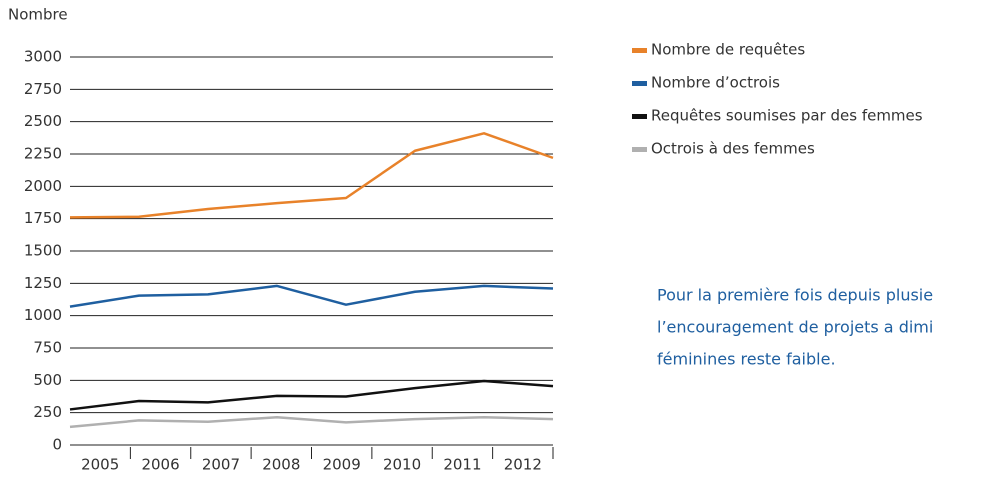 Image resolution: width=990 pixels, height=477 pixels. Describe the element at coordinates (43, 283) in the screenshot. I see `y-tick-label: 1250` at that location.